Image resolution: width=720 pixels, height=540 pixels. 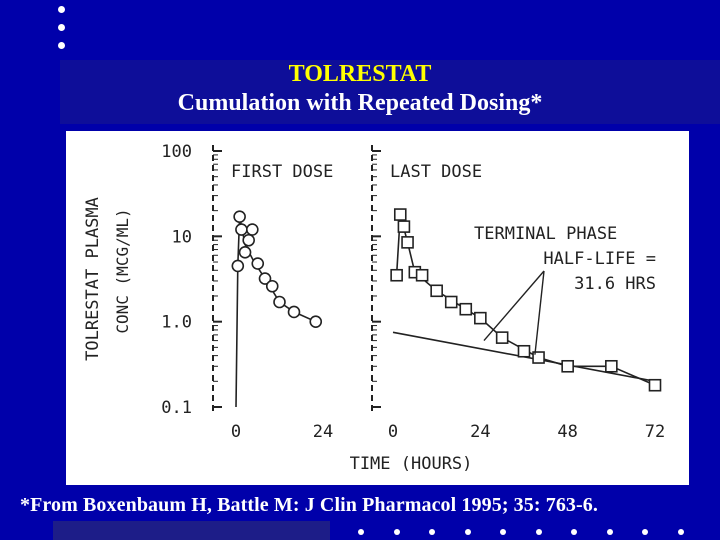 What do you see at coordinates (191, 530) in the screenshot?
I see `bottom-accent-bar` at bounding box center [191, 530].